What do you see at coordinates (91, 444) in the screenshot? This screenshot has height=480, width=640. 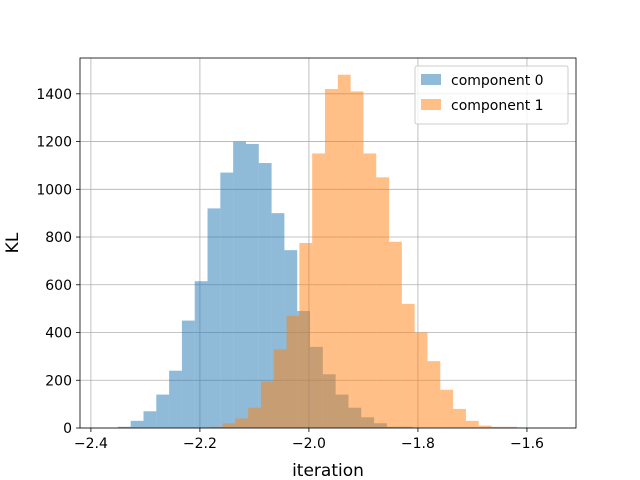 I see `x-tick-label: −2.4` at bounding box center [91, 444].